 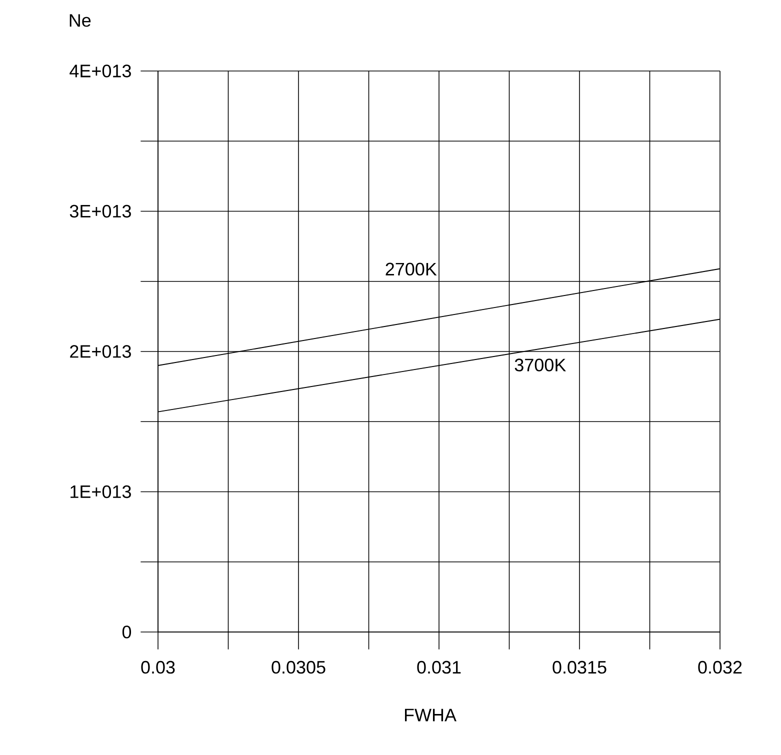 I want to click on x-tick-label: 0.0315, so click(x=579, y=667).